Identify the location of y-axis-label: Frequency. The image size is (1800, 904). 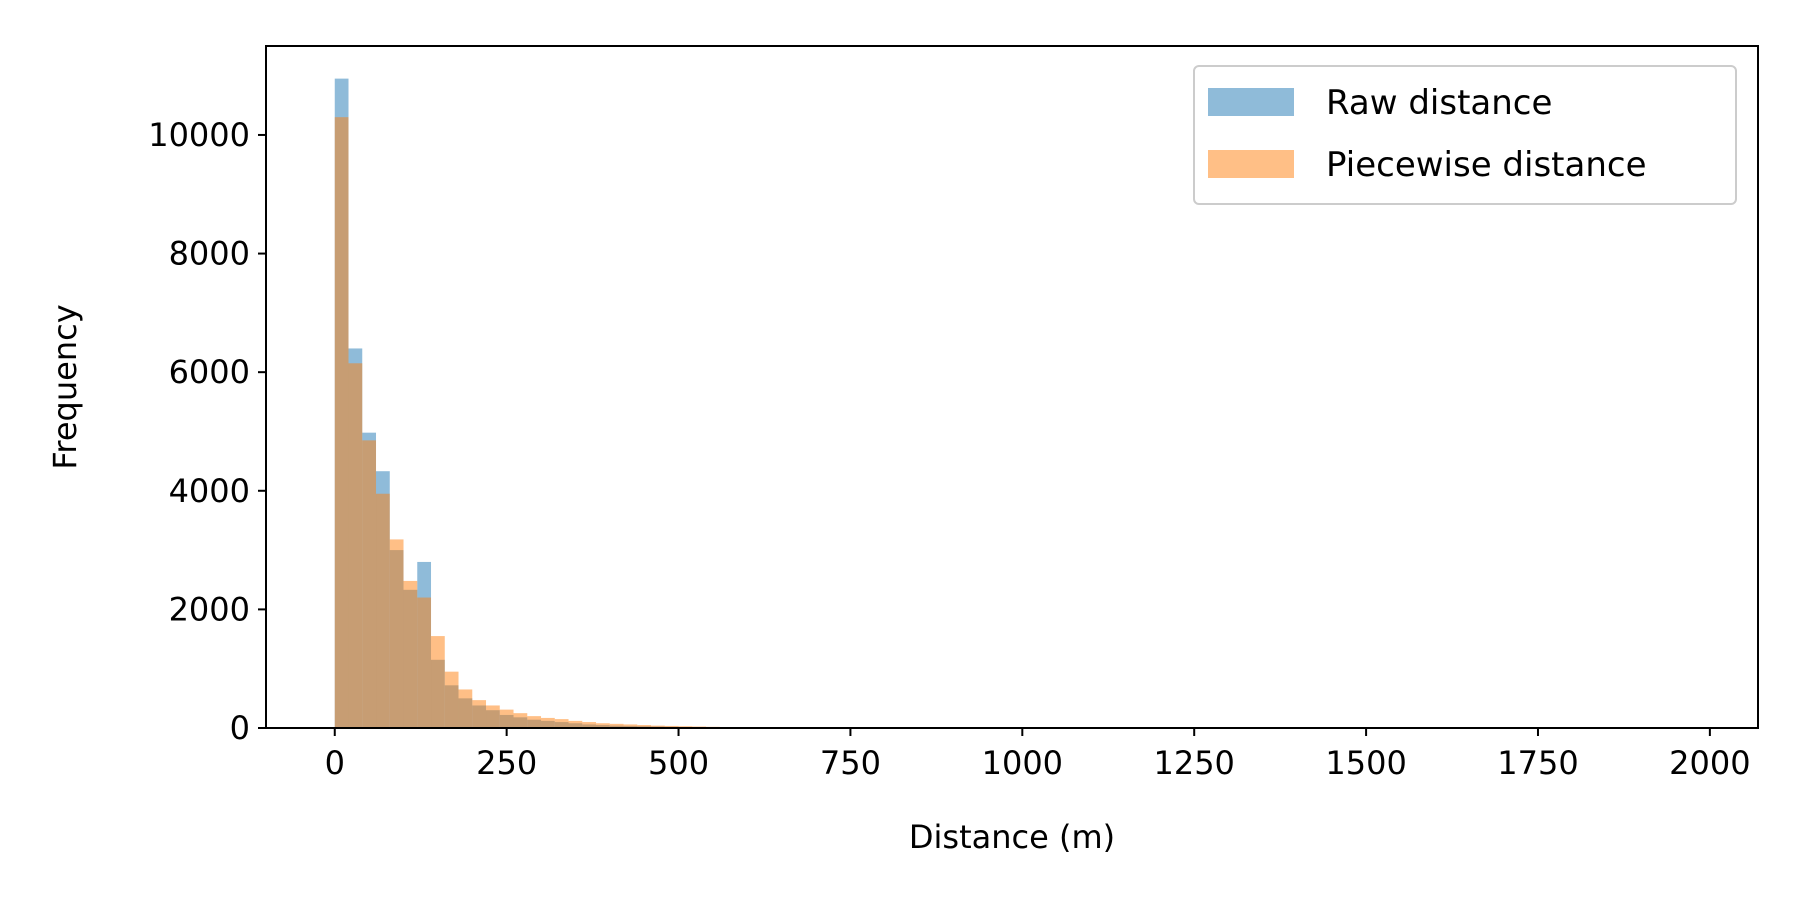
(65, 386).